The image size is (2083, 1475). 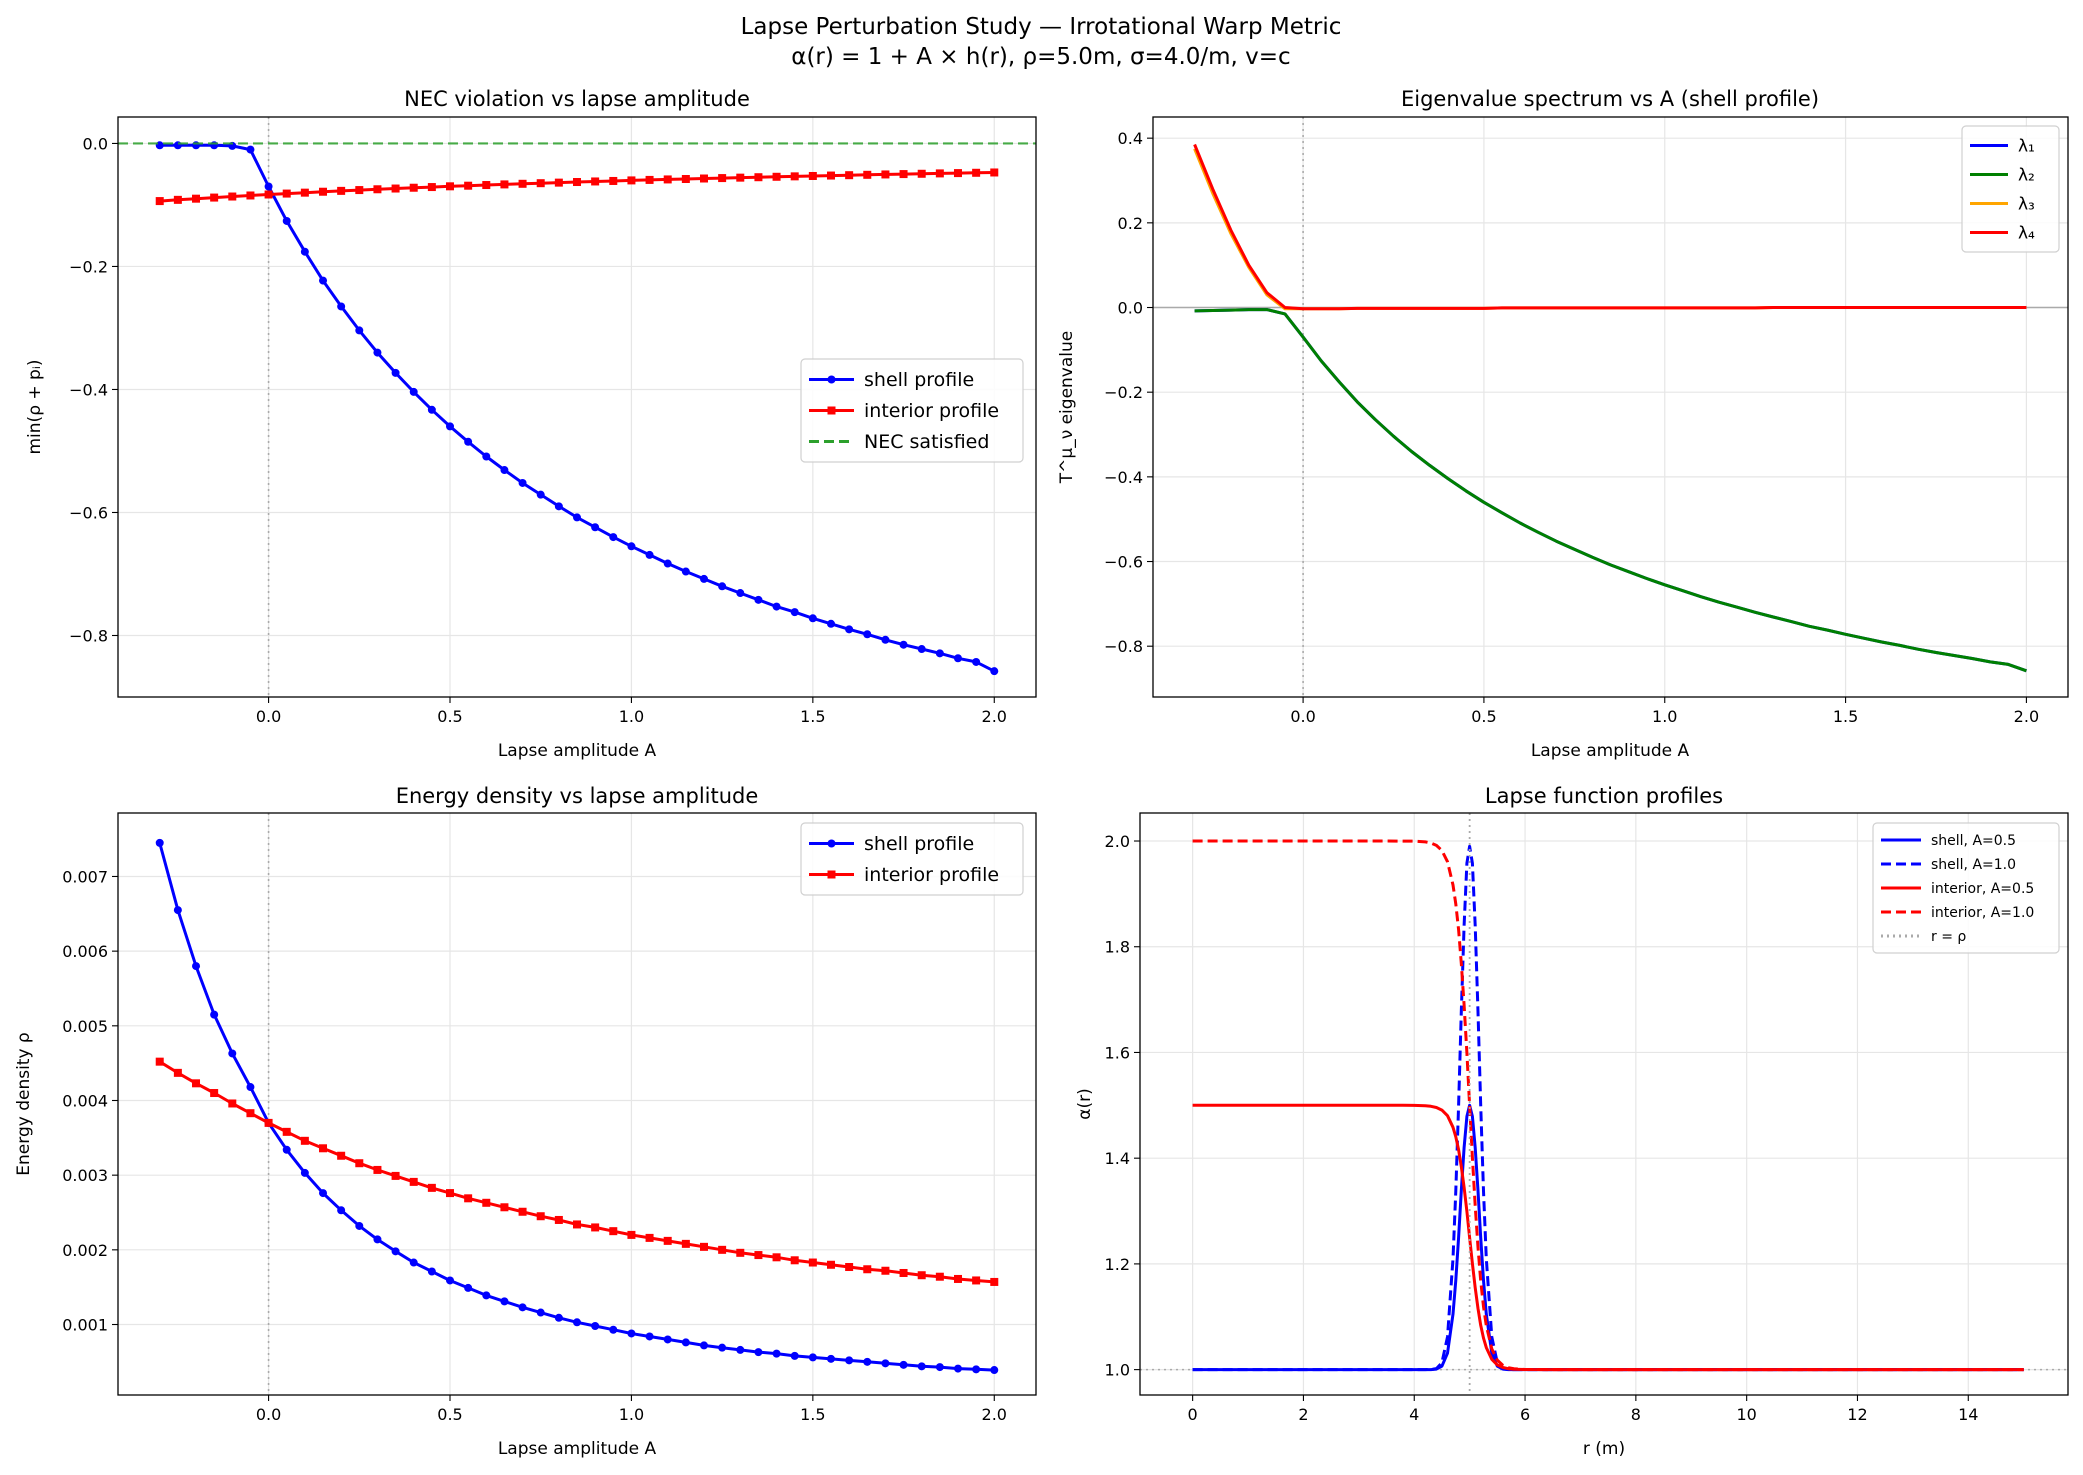 I want to click on legend-label: shell profile, so click(x=919, y=844).